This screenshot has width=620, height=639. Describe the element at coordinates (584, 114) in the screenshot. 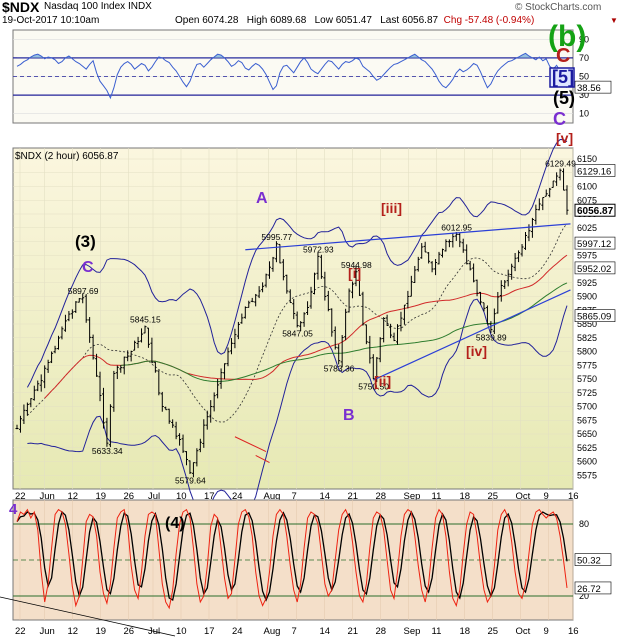

I see `rsi-tick-label: 10` at that location.